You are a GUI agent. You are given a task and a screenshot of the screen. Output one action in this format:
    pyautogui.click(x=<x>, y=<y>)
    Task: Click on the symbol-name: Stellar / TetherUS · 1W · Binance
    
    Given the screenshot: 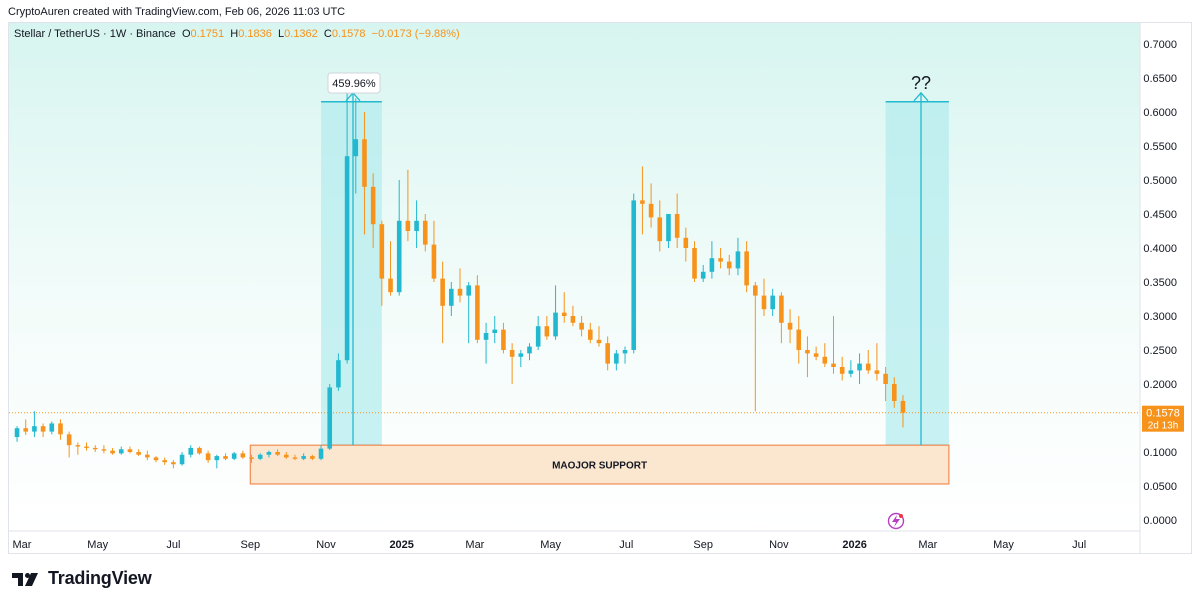 What is the action you would take?
    pyautogui.click(x=95, y=34)
    